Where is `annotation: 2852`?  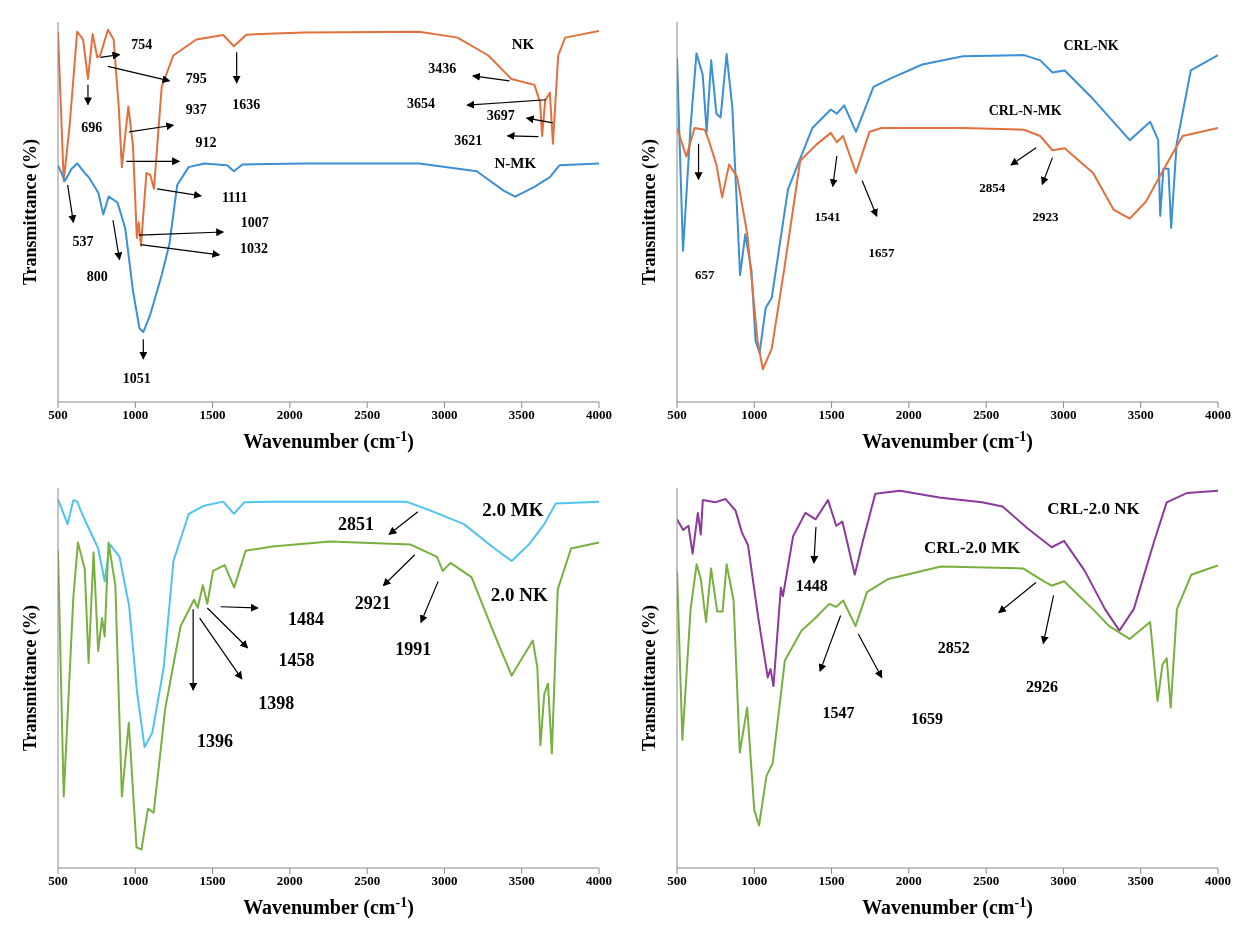
annotation: 2852 is located at coordinates (953, 648).